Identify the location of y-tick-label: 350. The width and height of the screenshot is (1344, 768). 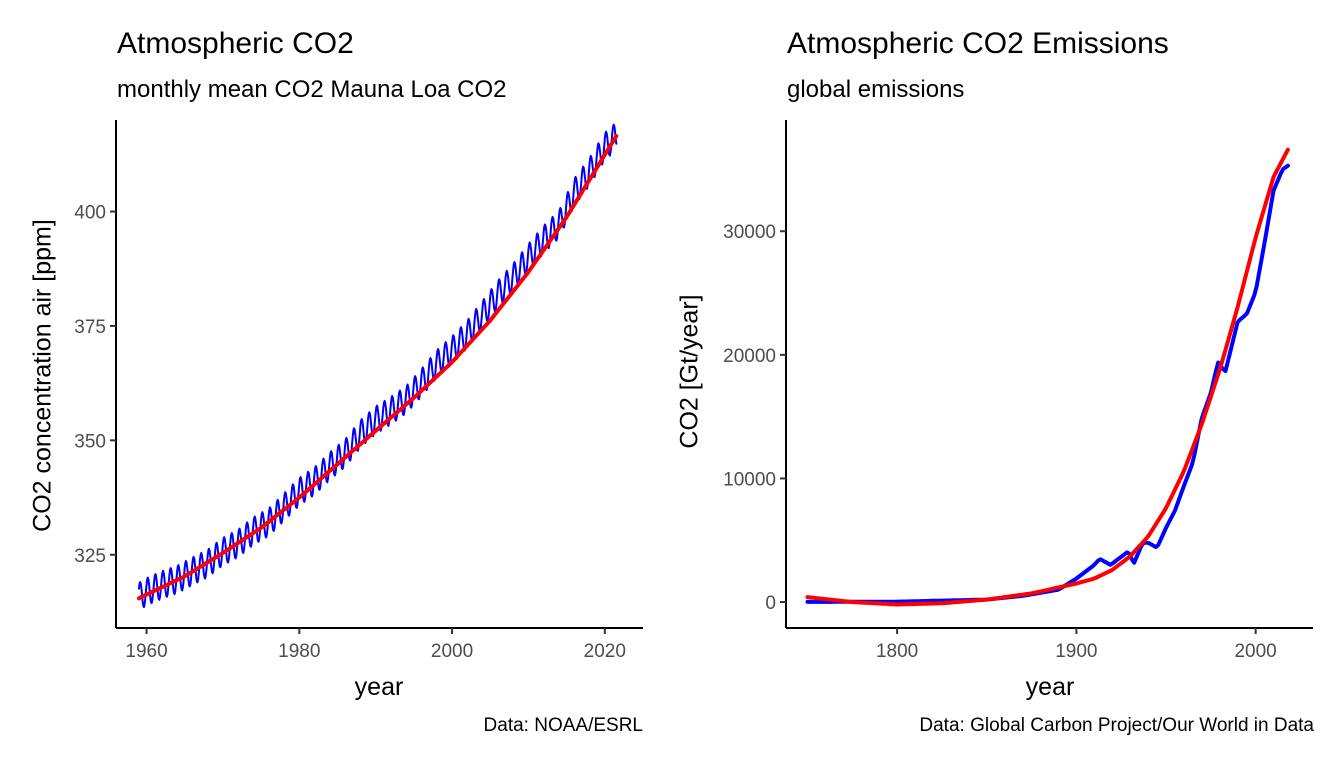
(90, 441).